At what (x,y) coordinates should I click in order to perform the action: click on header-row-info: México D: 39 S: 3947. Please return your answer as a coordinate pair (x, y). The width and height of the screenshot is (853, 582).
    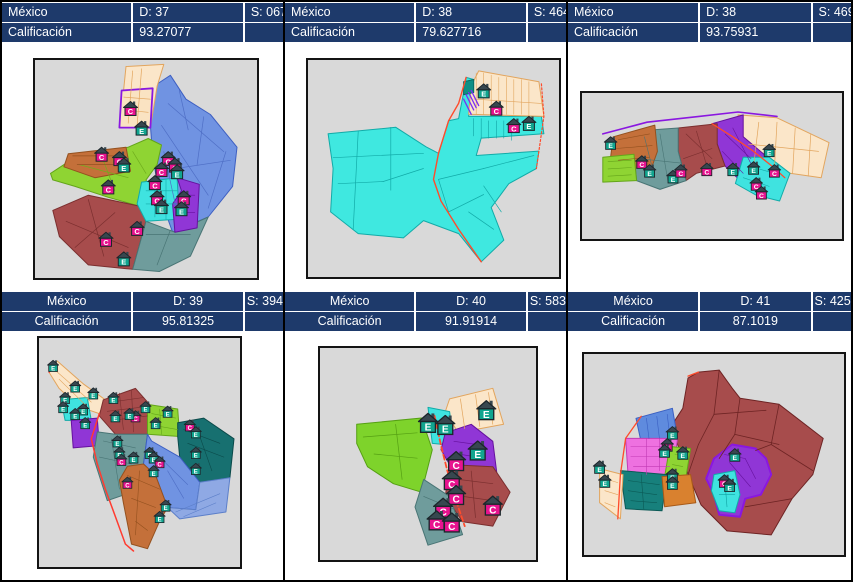
    Looking at the image, I should click on (142, 301).